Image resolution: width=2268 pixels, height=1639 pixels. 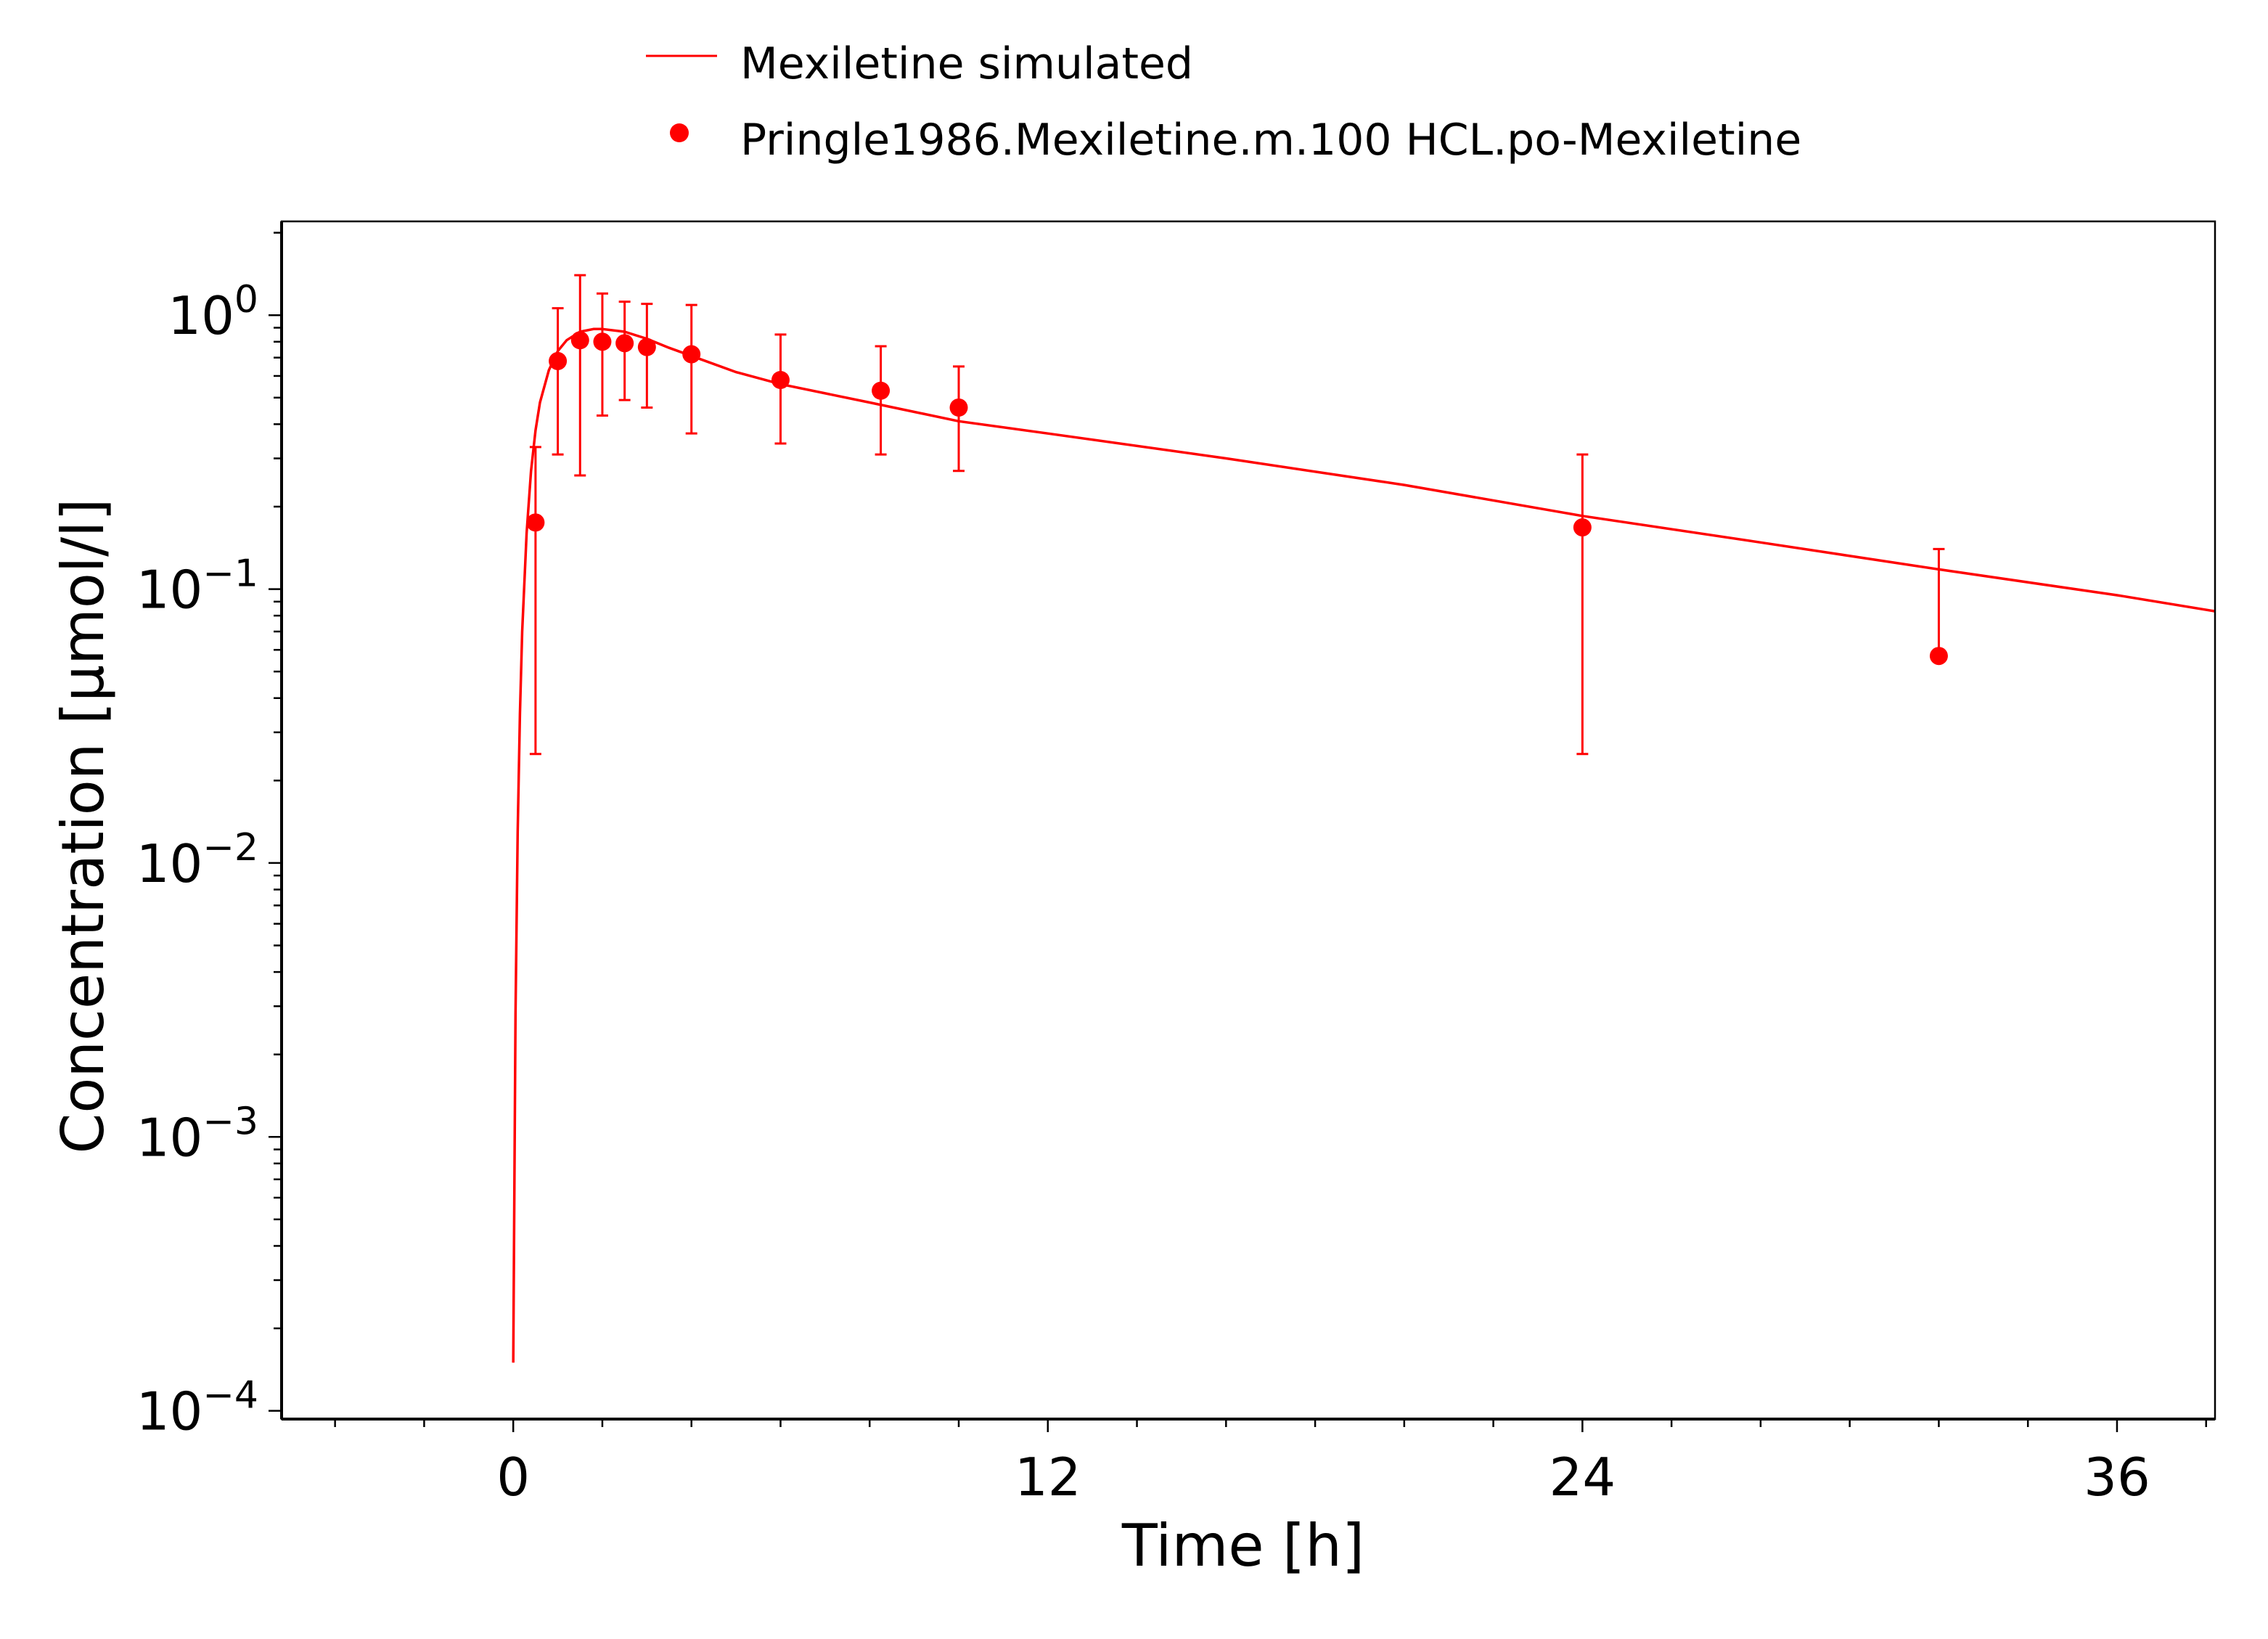 What do you see at coordinates (2117, 1477) in the screenshot?
I see `x-tick-label: 36` at bounding box center [2117, 1477].